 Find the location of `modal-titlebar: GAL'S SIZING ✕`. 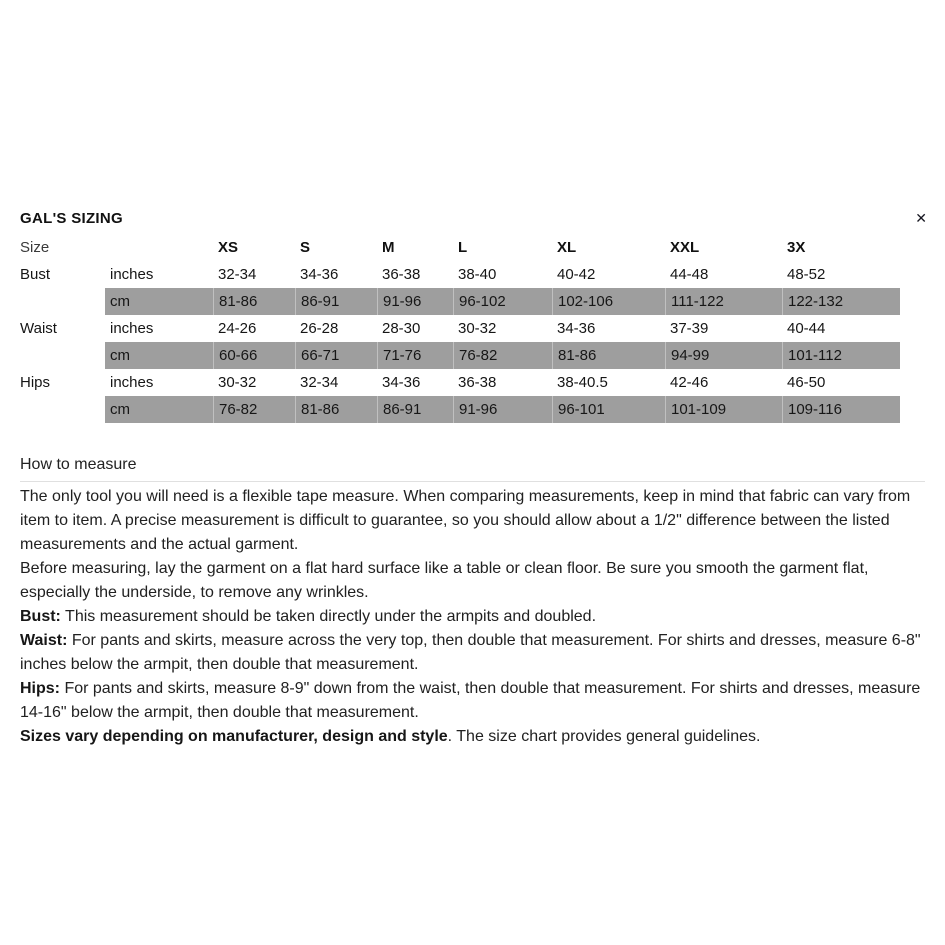

modal-titlebar: GAL'S SIZING ✕ is located at coordinates (473, 218).